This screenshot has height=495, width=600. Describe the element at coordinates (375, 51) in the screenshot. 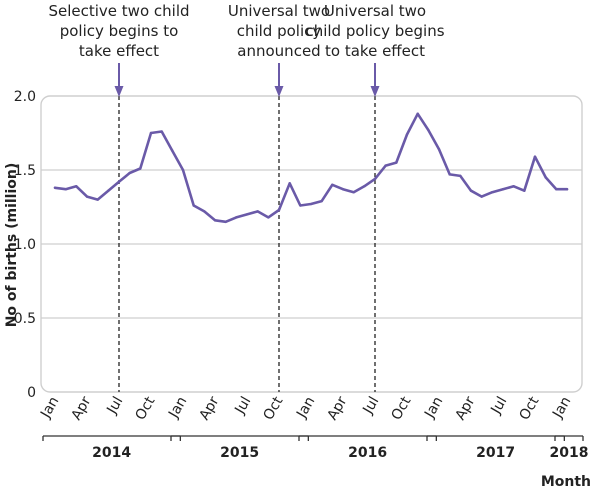

I see `annotation-text-line: to take effect` at that location.